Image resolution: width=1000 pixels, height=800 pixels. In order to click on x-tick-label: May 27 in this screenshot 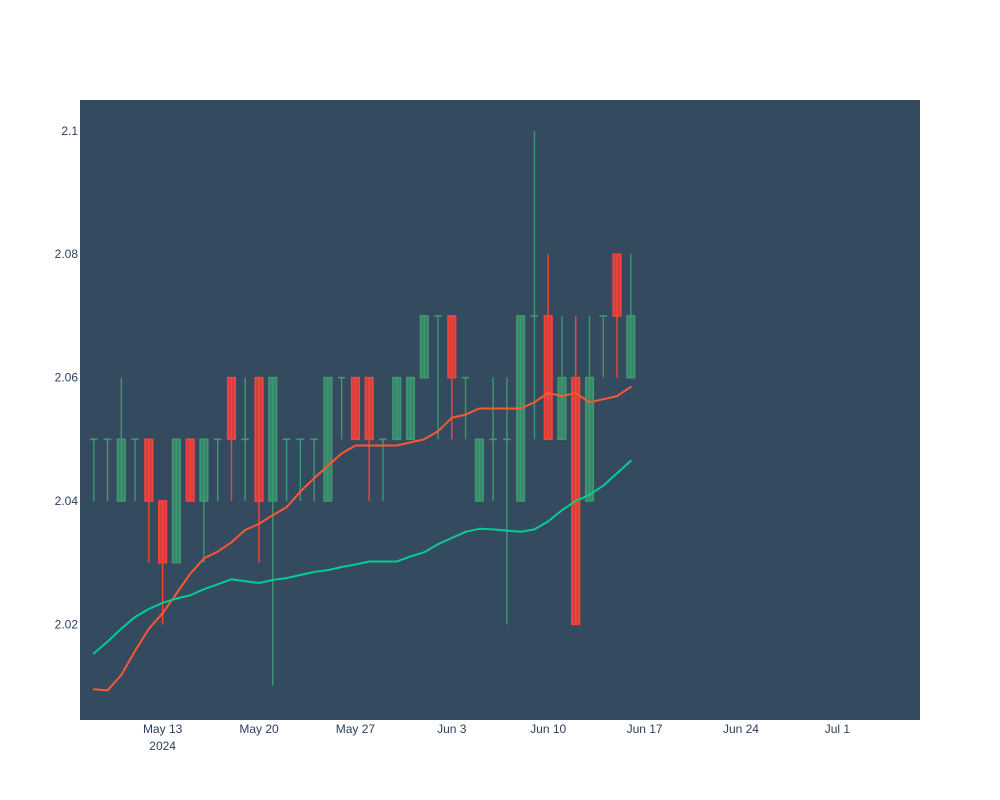, I will do `click(356, 729)`.